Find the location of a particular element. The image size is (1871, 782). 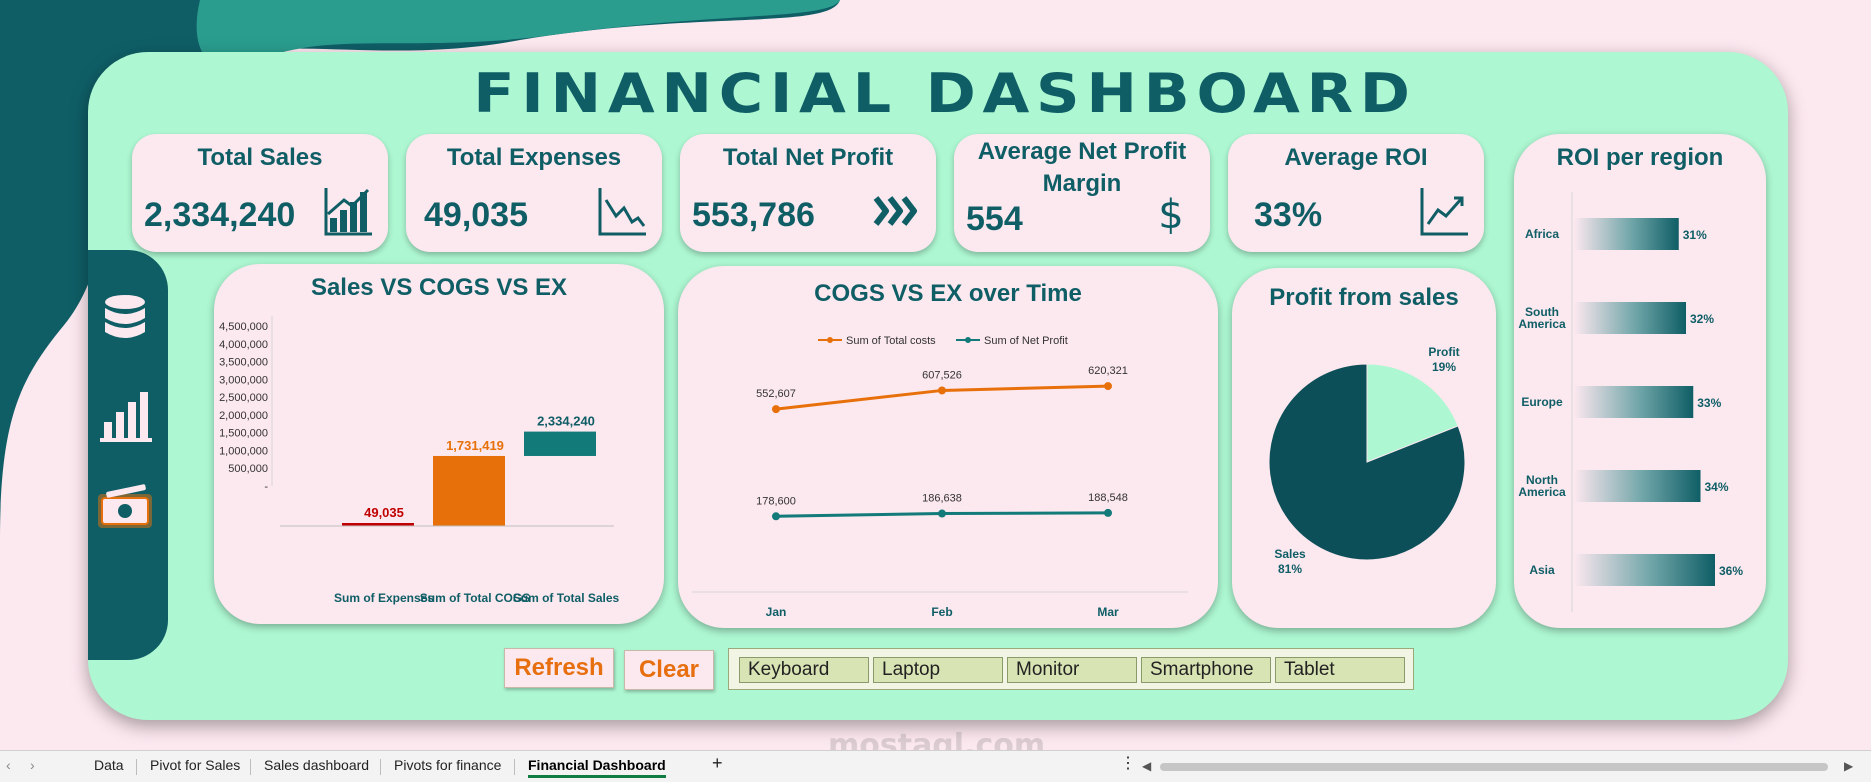

x-tick-label: Jan is located at coordinates (776, 612).